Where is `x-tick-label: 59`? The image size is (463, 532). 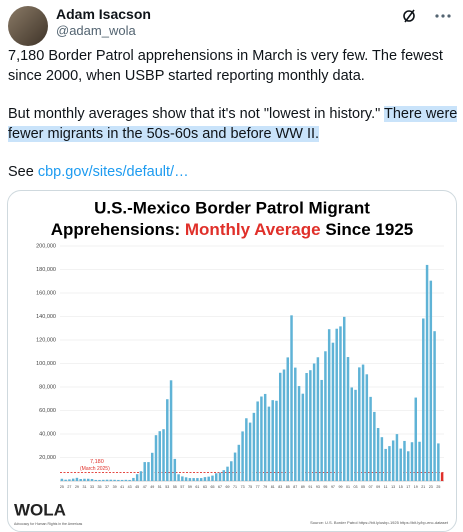 x-tick-label: 59 is located at coordinates (190, 487).